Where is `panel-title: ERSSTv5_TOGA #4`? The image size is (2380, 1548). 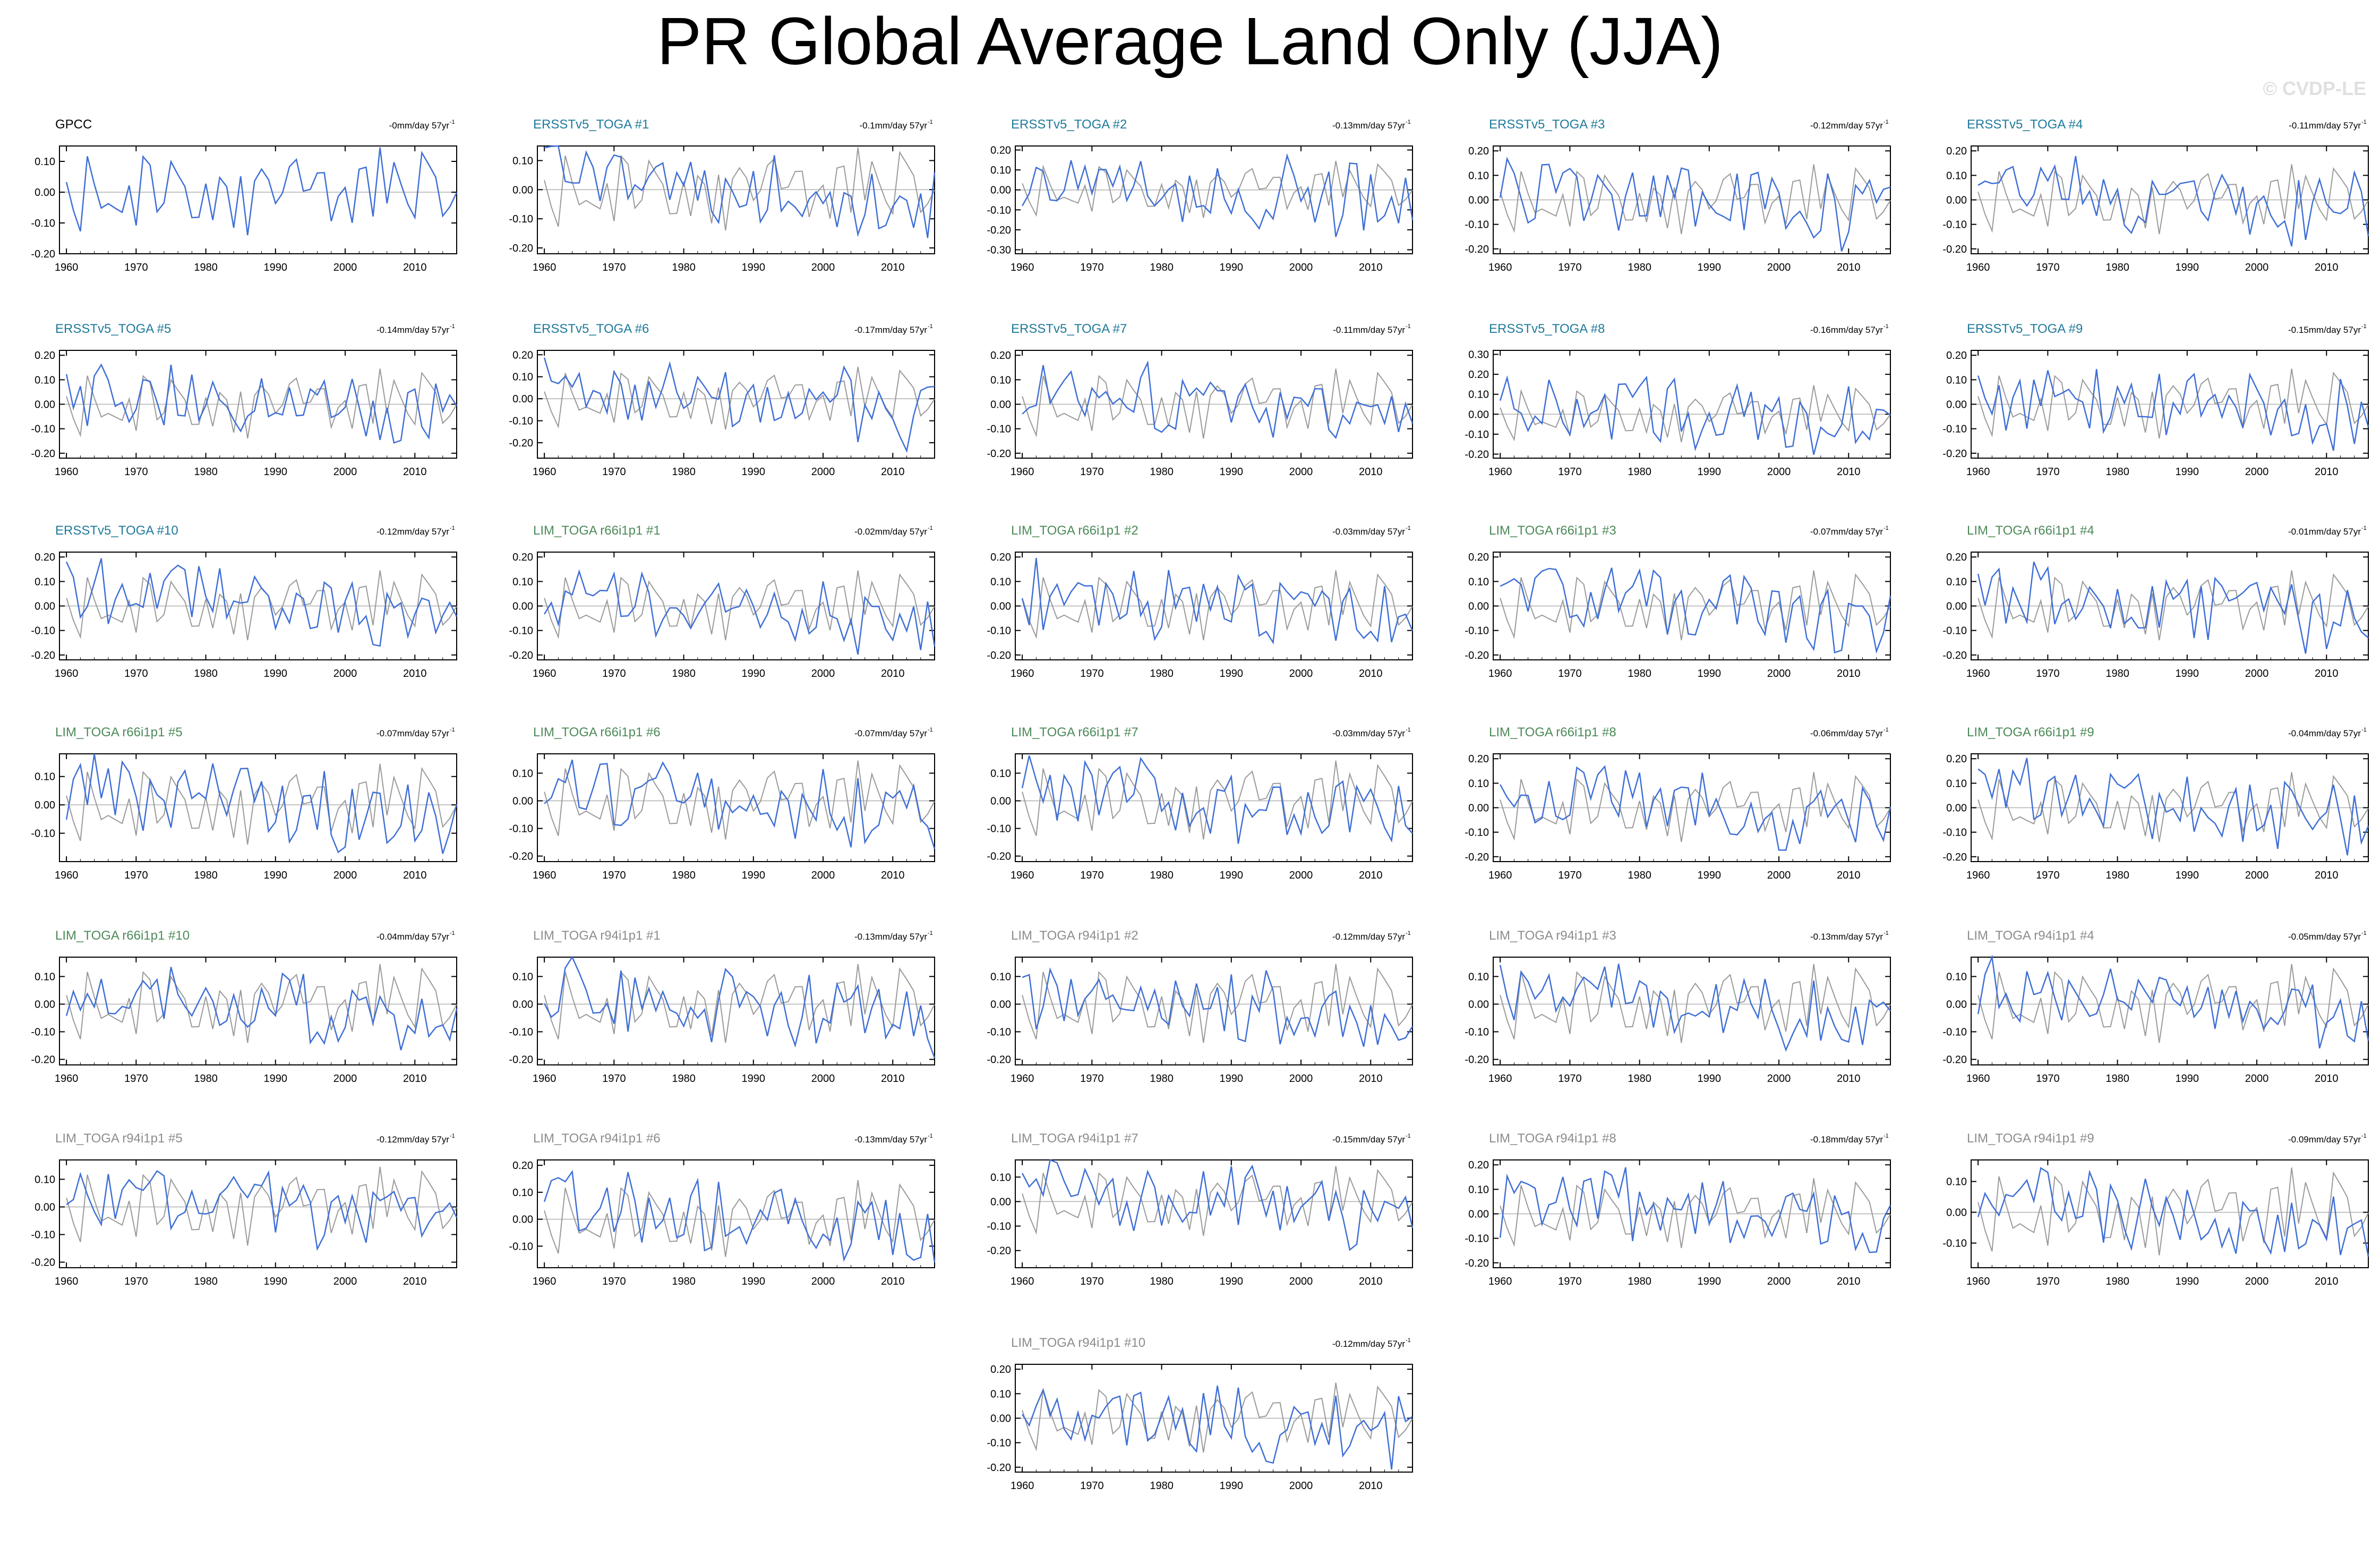
panel-title: ERSSTv5_TOGA #4 is located at coordinates (2025, 124).